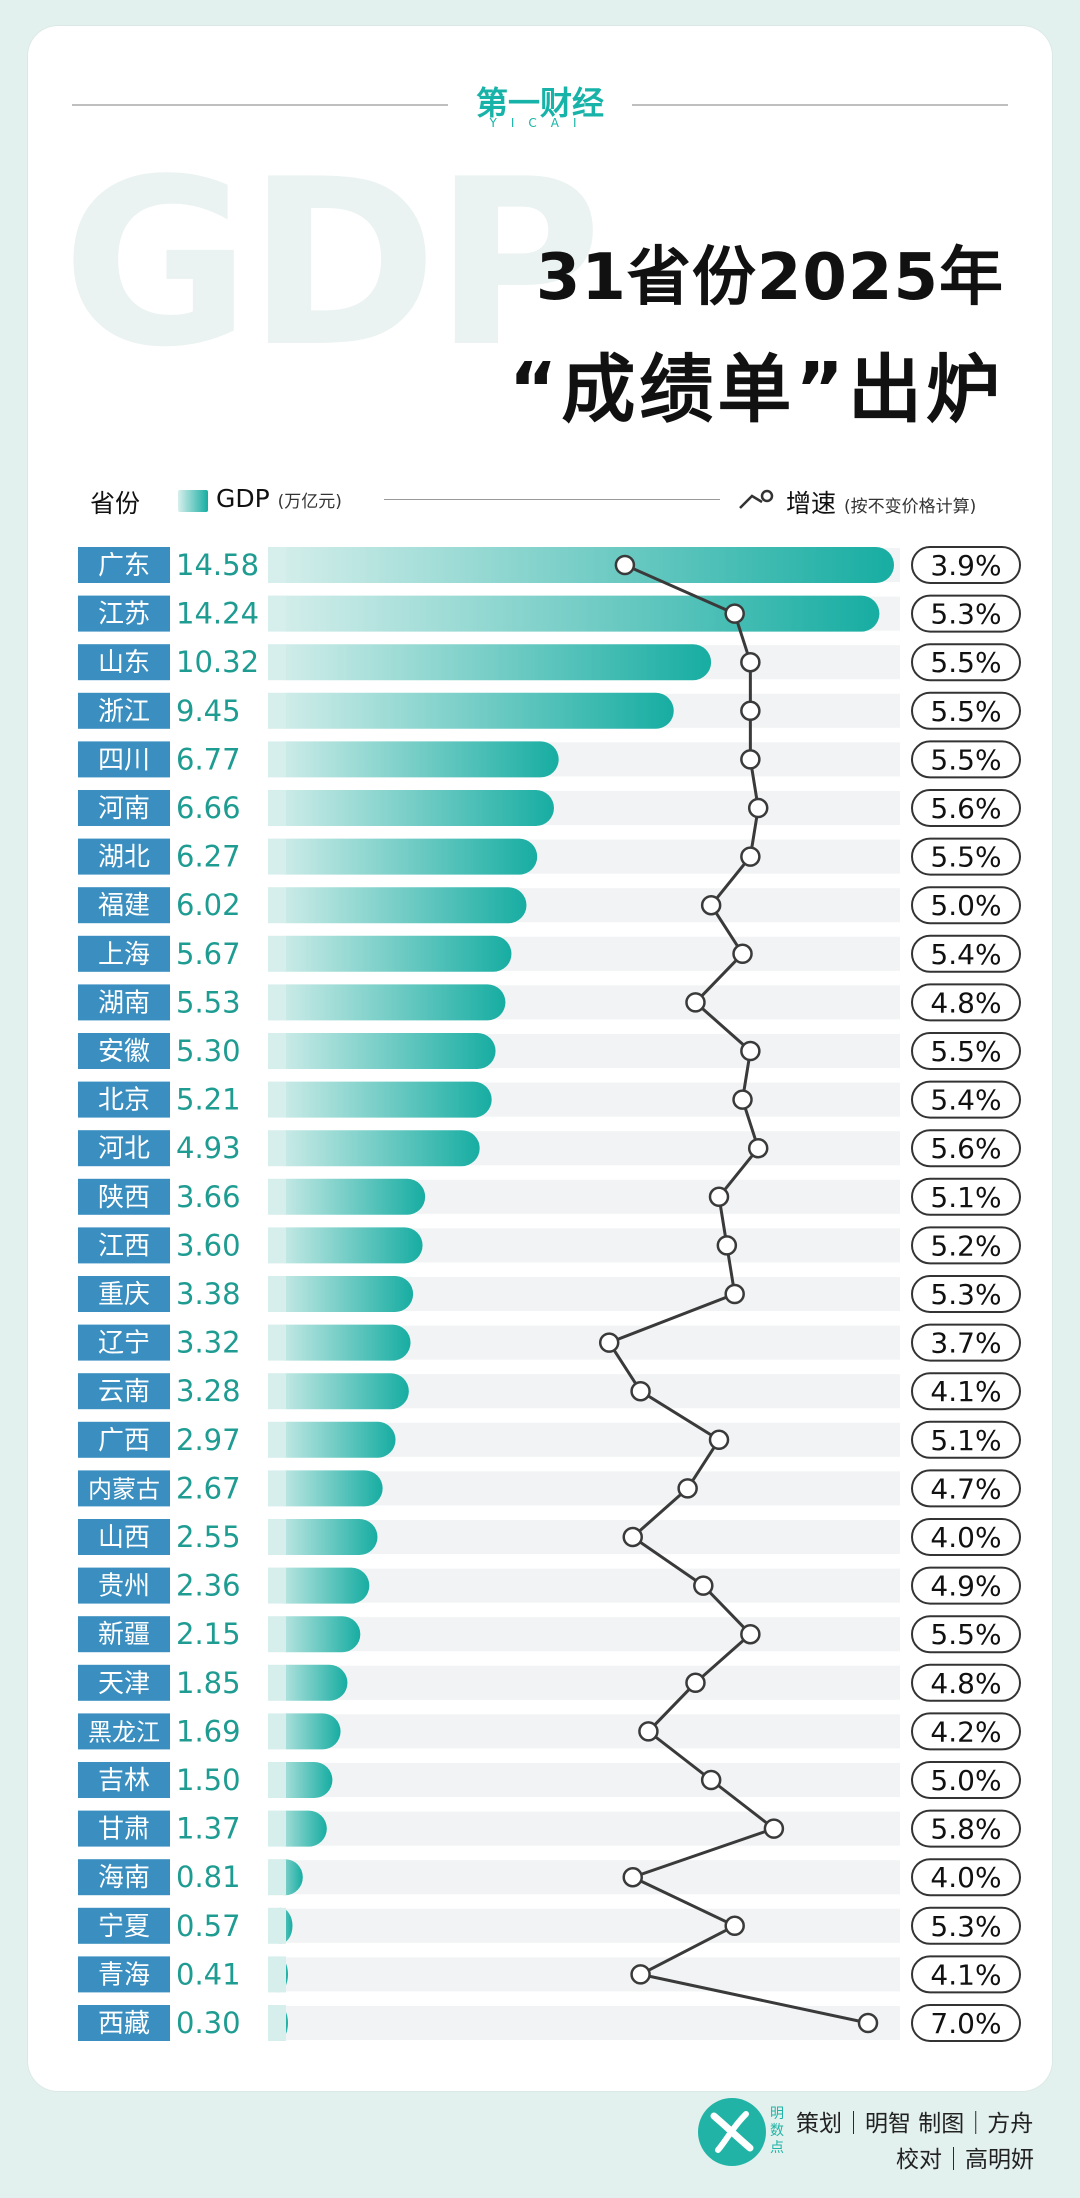  What do you see at coordinates (124, 1878) in the screenshot?
I see `province-label: 海南` at bounding box center [124, 1878].